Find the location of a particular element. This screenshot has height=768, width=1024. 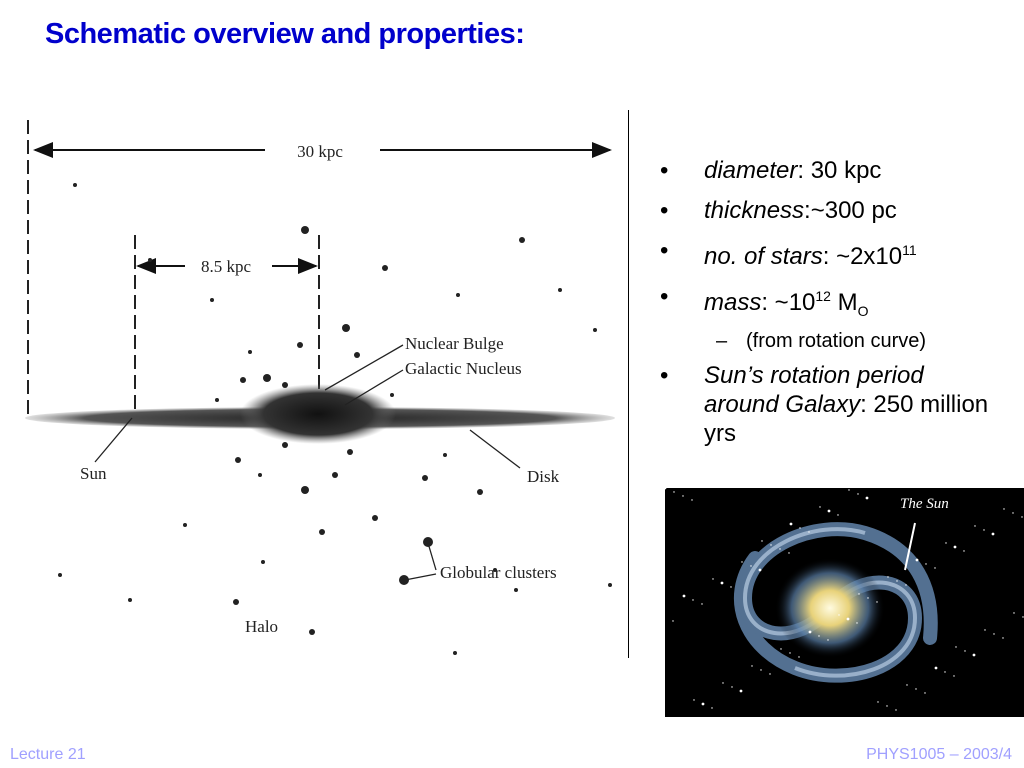

bullet-text: 11 is located at coordinates (909, 250).